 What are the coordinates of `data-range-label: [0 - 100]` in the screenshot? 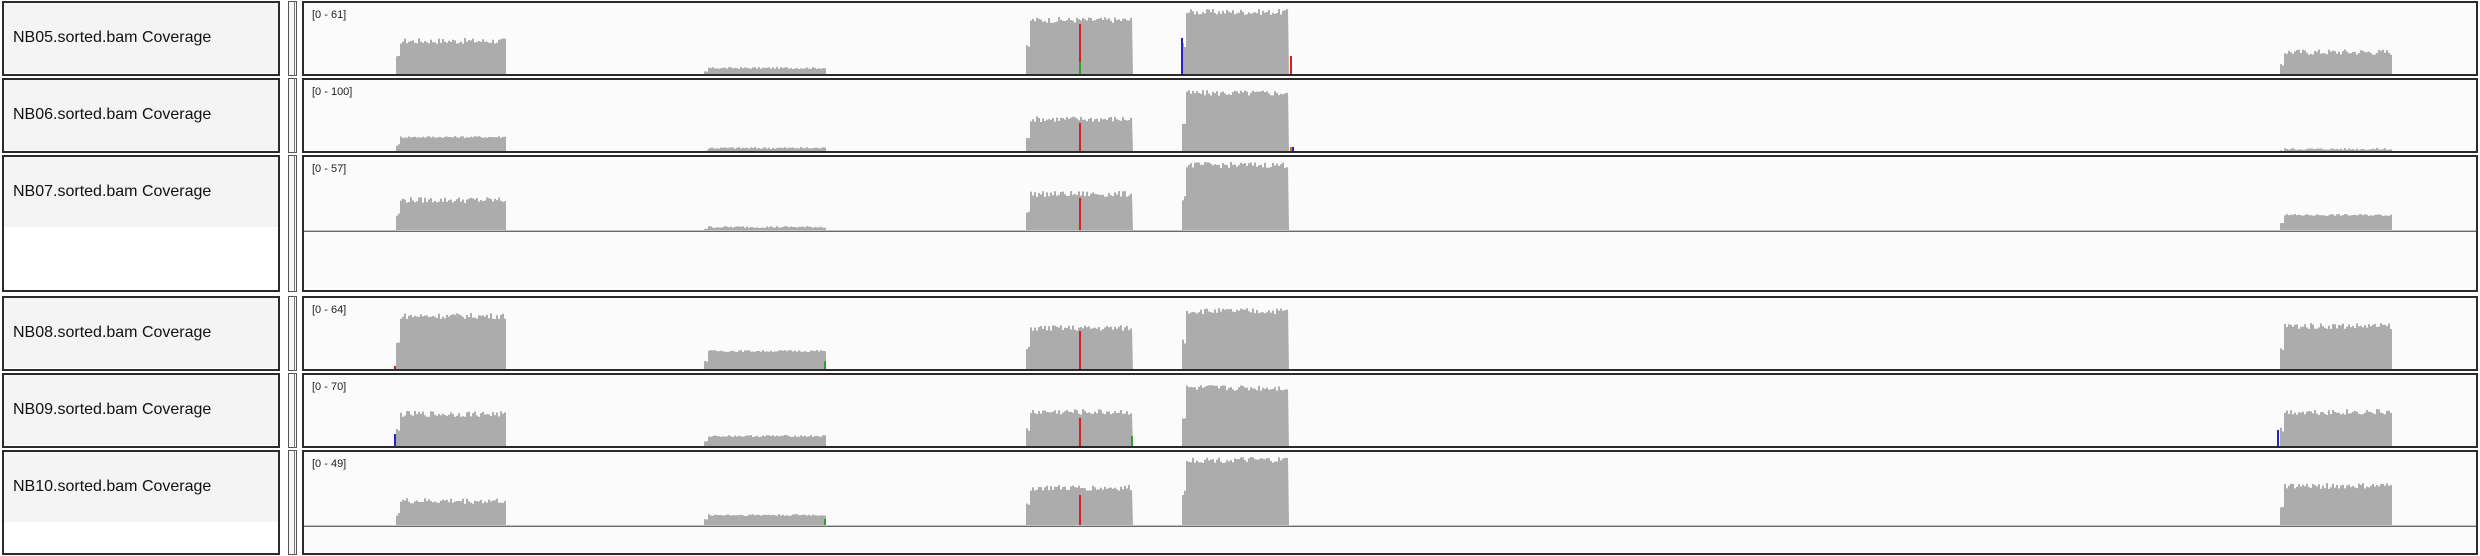 It's located at (332, 92).